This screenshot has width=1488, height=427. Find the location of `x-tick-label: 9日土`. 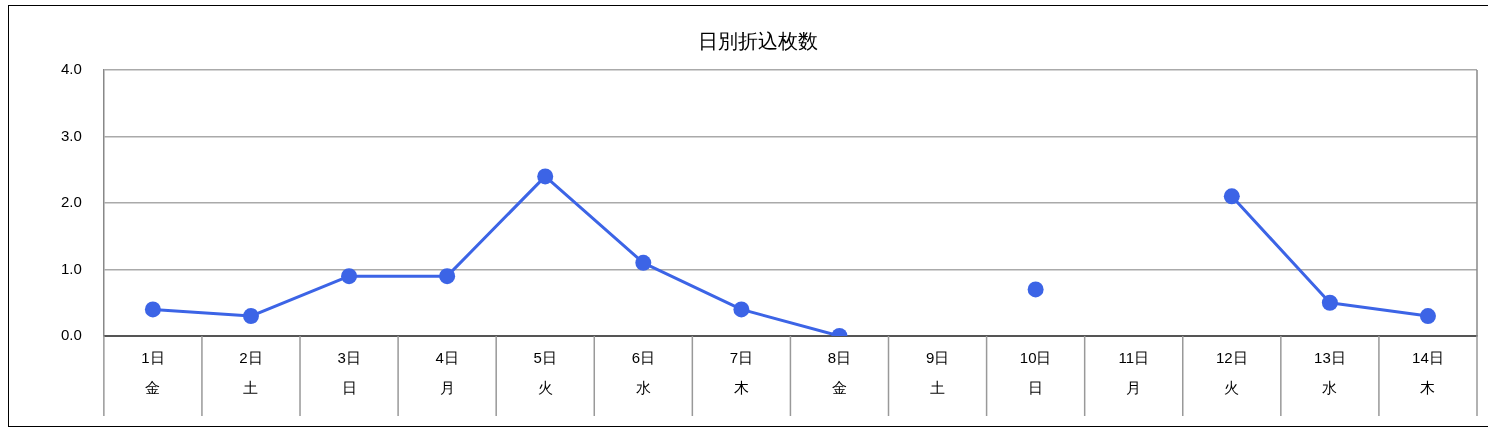

x-tick-label: 9日土 is located at coordinates (937, 373).